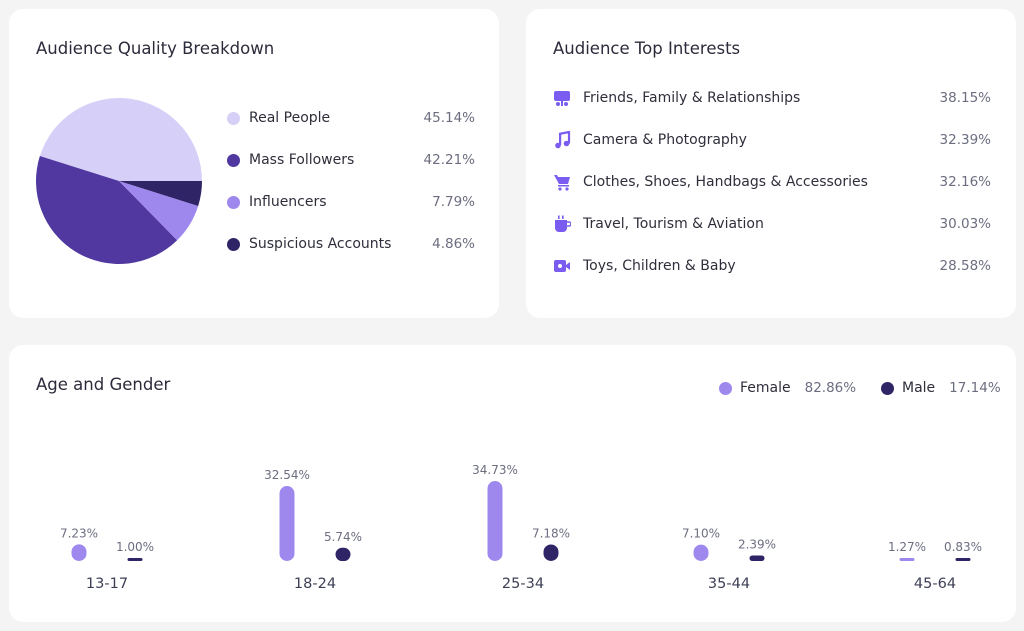  Describe the element at coordinates (302, 160) in the screenshot. I see `legend-label: Mass Followers` at that location.